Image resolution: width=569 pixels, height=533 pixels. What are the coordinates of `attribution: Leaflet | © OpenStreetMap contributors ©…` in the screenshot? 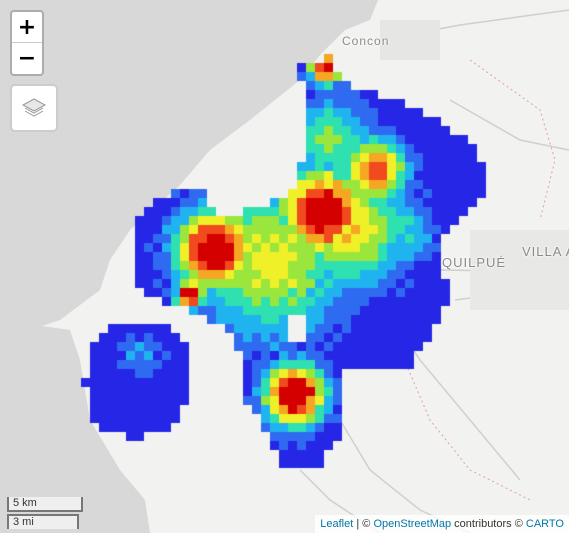 It's located at (442, 523).